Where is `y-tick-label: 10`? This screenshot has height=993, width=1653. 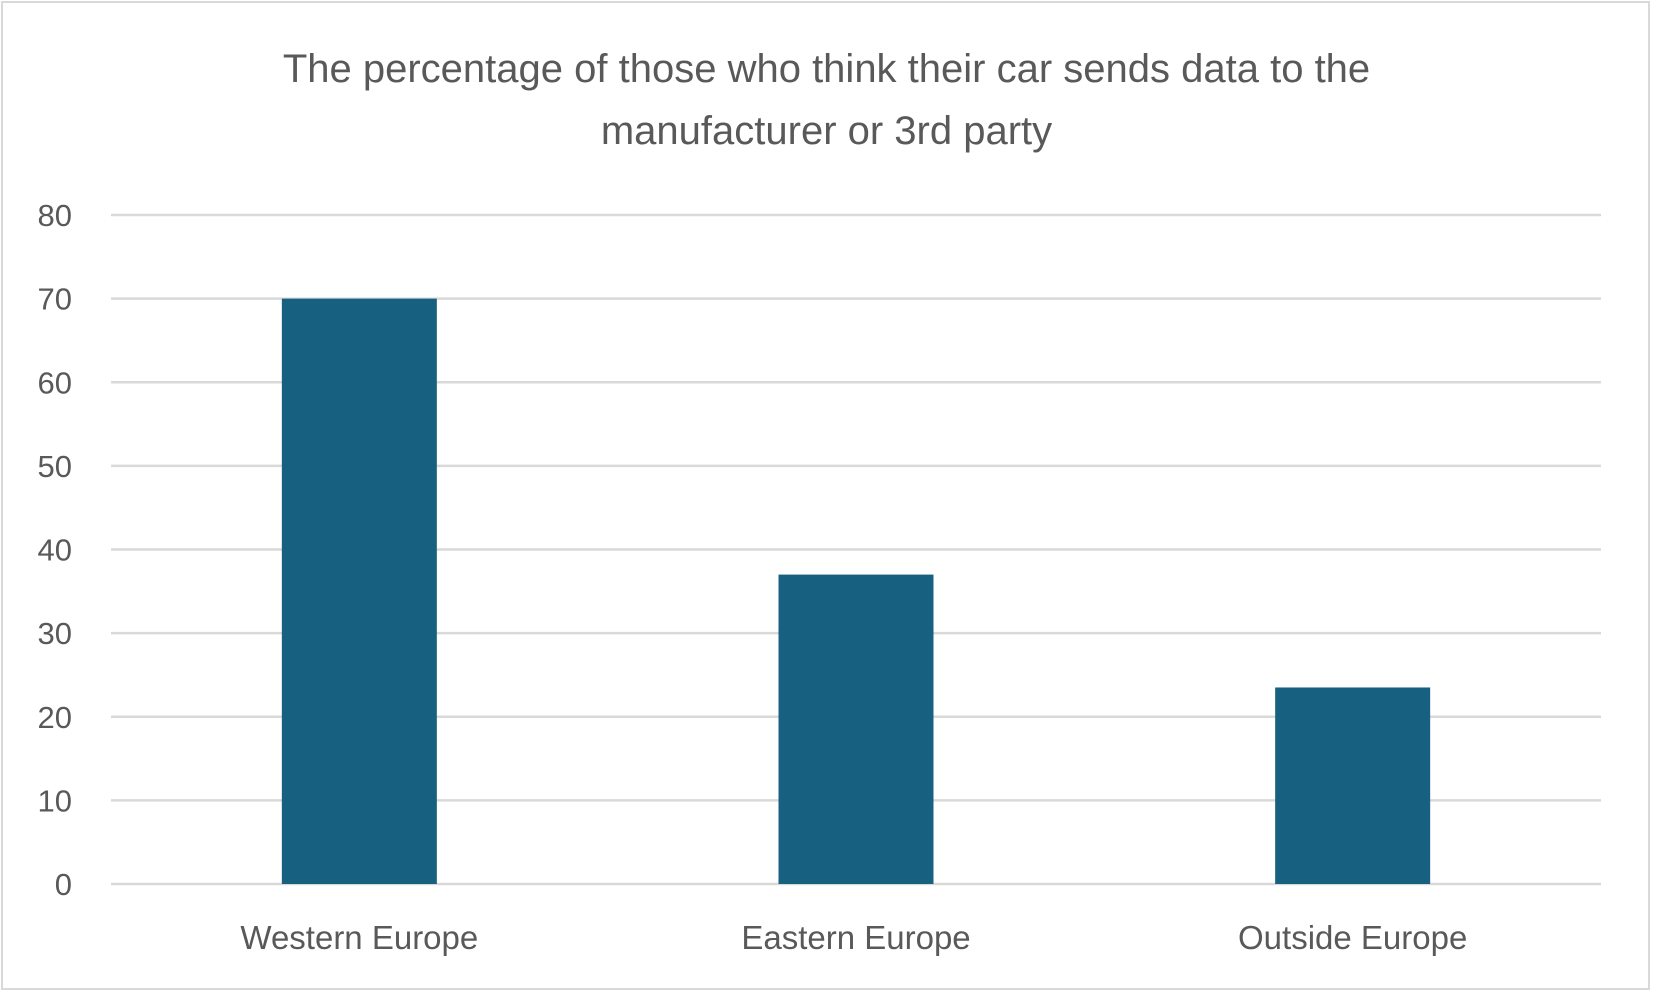
y-tick-label: 10 is located at coordinates (55, 800).